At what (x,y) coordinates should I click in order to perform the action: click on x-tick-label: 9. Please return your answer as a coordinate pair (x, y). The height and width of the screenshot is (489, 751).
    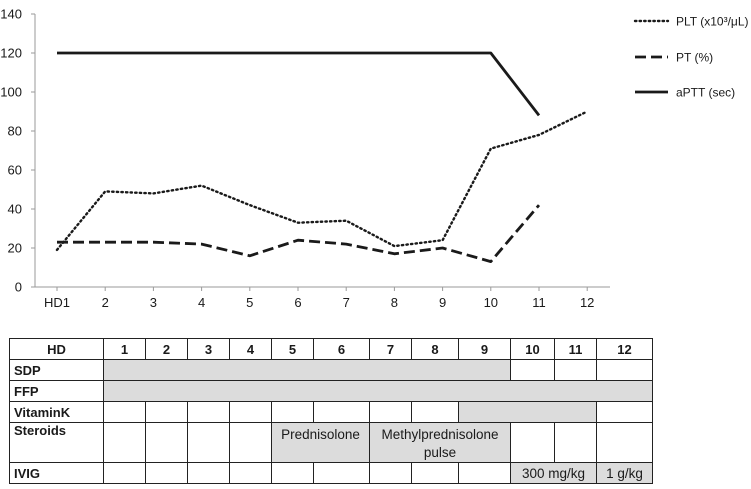
    Looking at the image, I should click on (442, 302).